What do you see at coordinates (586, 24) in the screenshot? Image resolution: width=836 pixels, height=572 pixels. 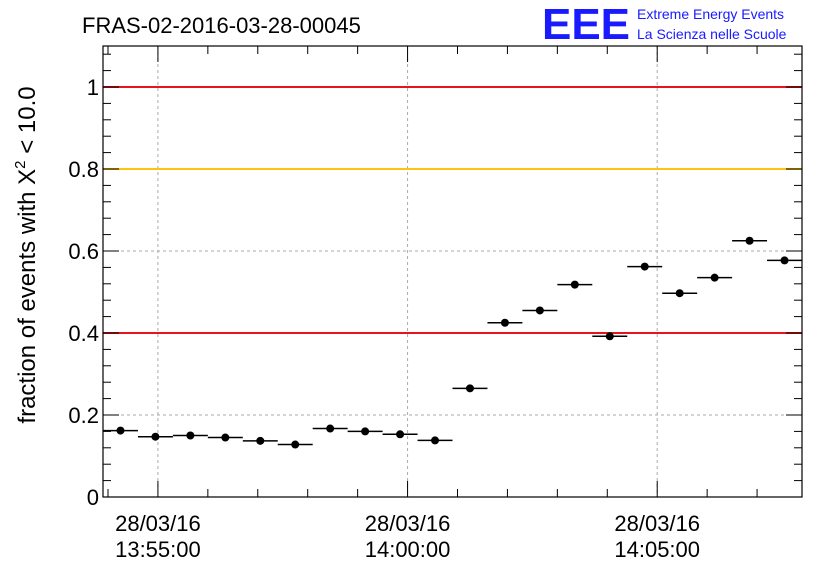 I see `logo-mark: EEE` at bounding box center [586, 24].